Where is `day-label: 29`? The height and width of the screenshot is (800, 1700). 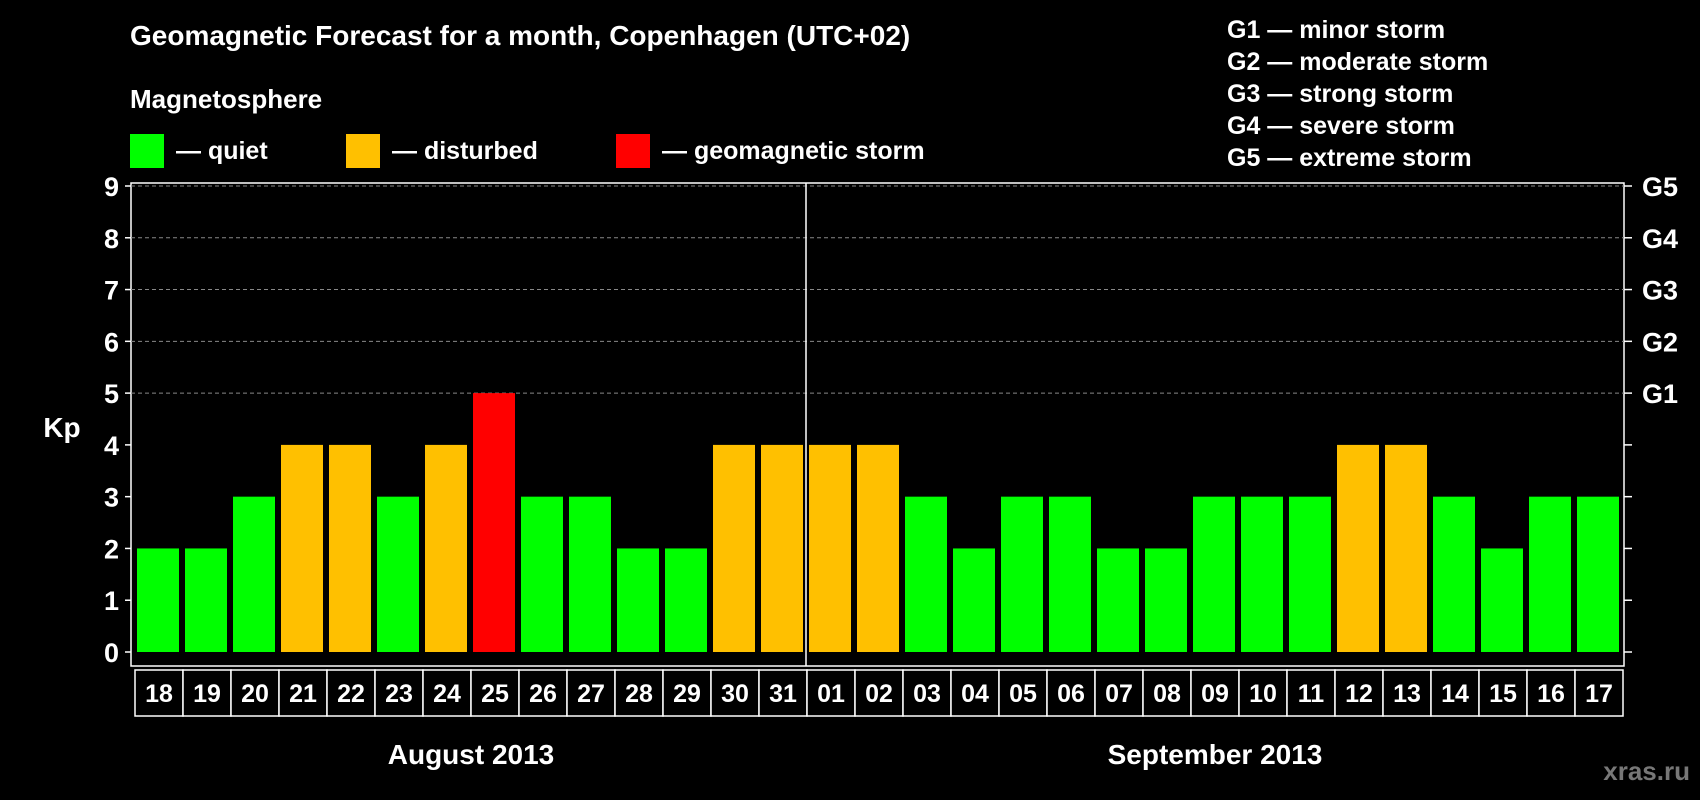
day-label: 29 is located at coordinates (687, 694).